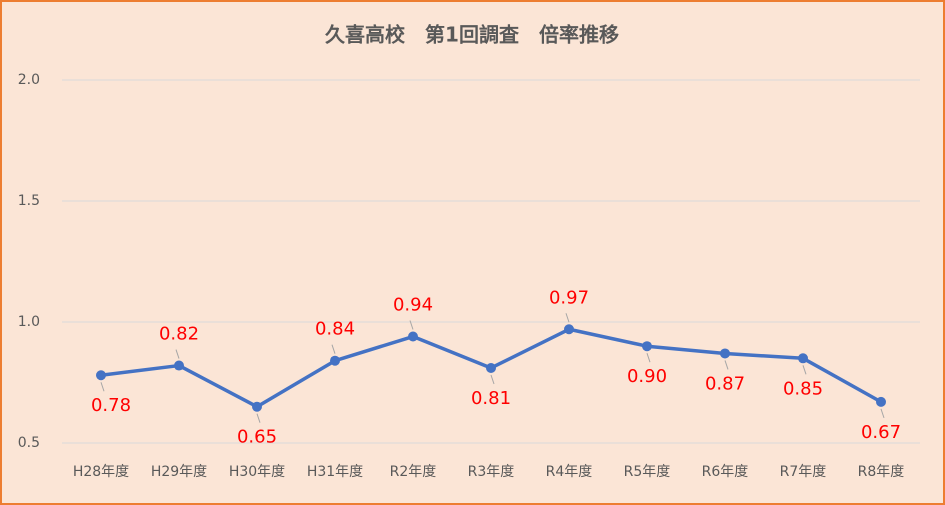 The width and height of the screenshot is (945, 505). I want to click on data-label: 0.85, so click(803, 388).